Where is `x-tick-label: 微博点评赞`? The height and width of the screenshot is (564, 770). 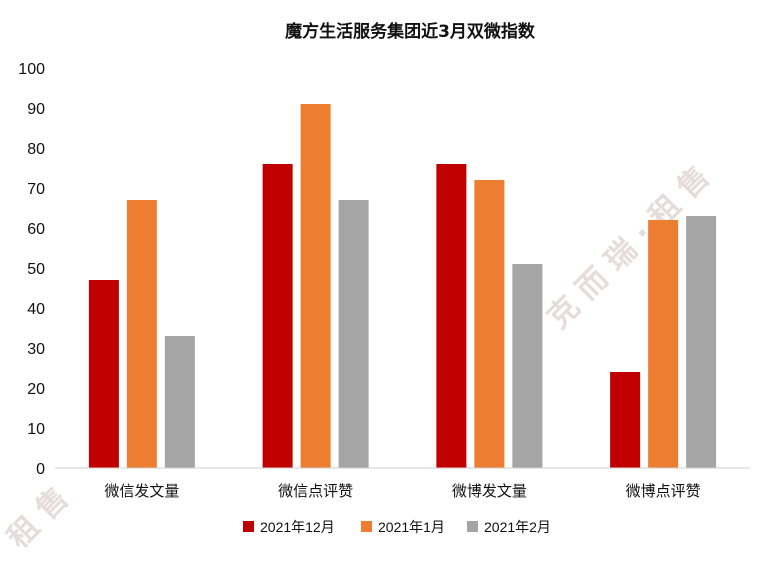 x-tick-label: 微博点评赞 is located at coordinates (663, 491).